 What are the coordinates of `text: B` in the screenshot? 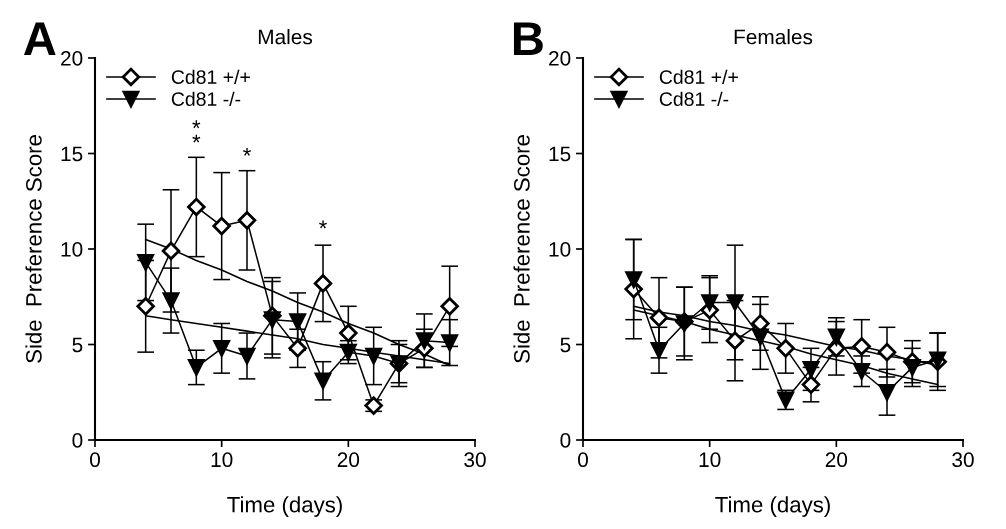 It's located at (528, 38).